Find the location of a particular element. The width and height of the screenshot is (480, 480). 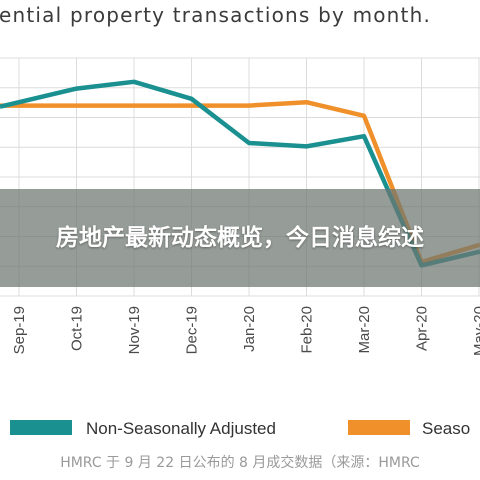

x-tick-label: Mar-20 is located at coordinates (364, 330).